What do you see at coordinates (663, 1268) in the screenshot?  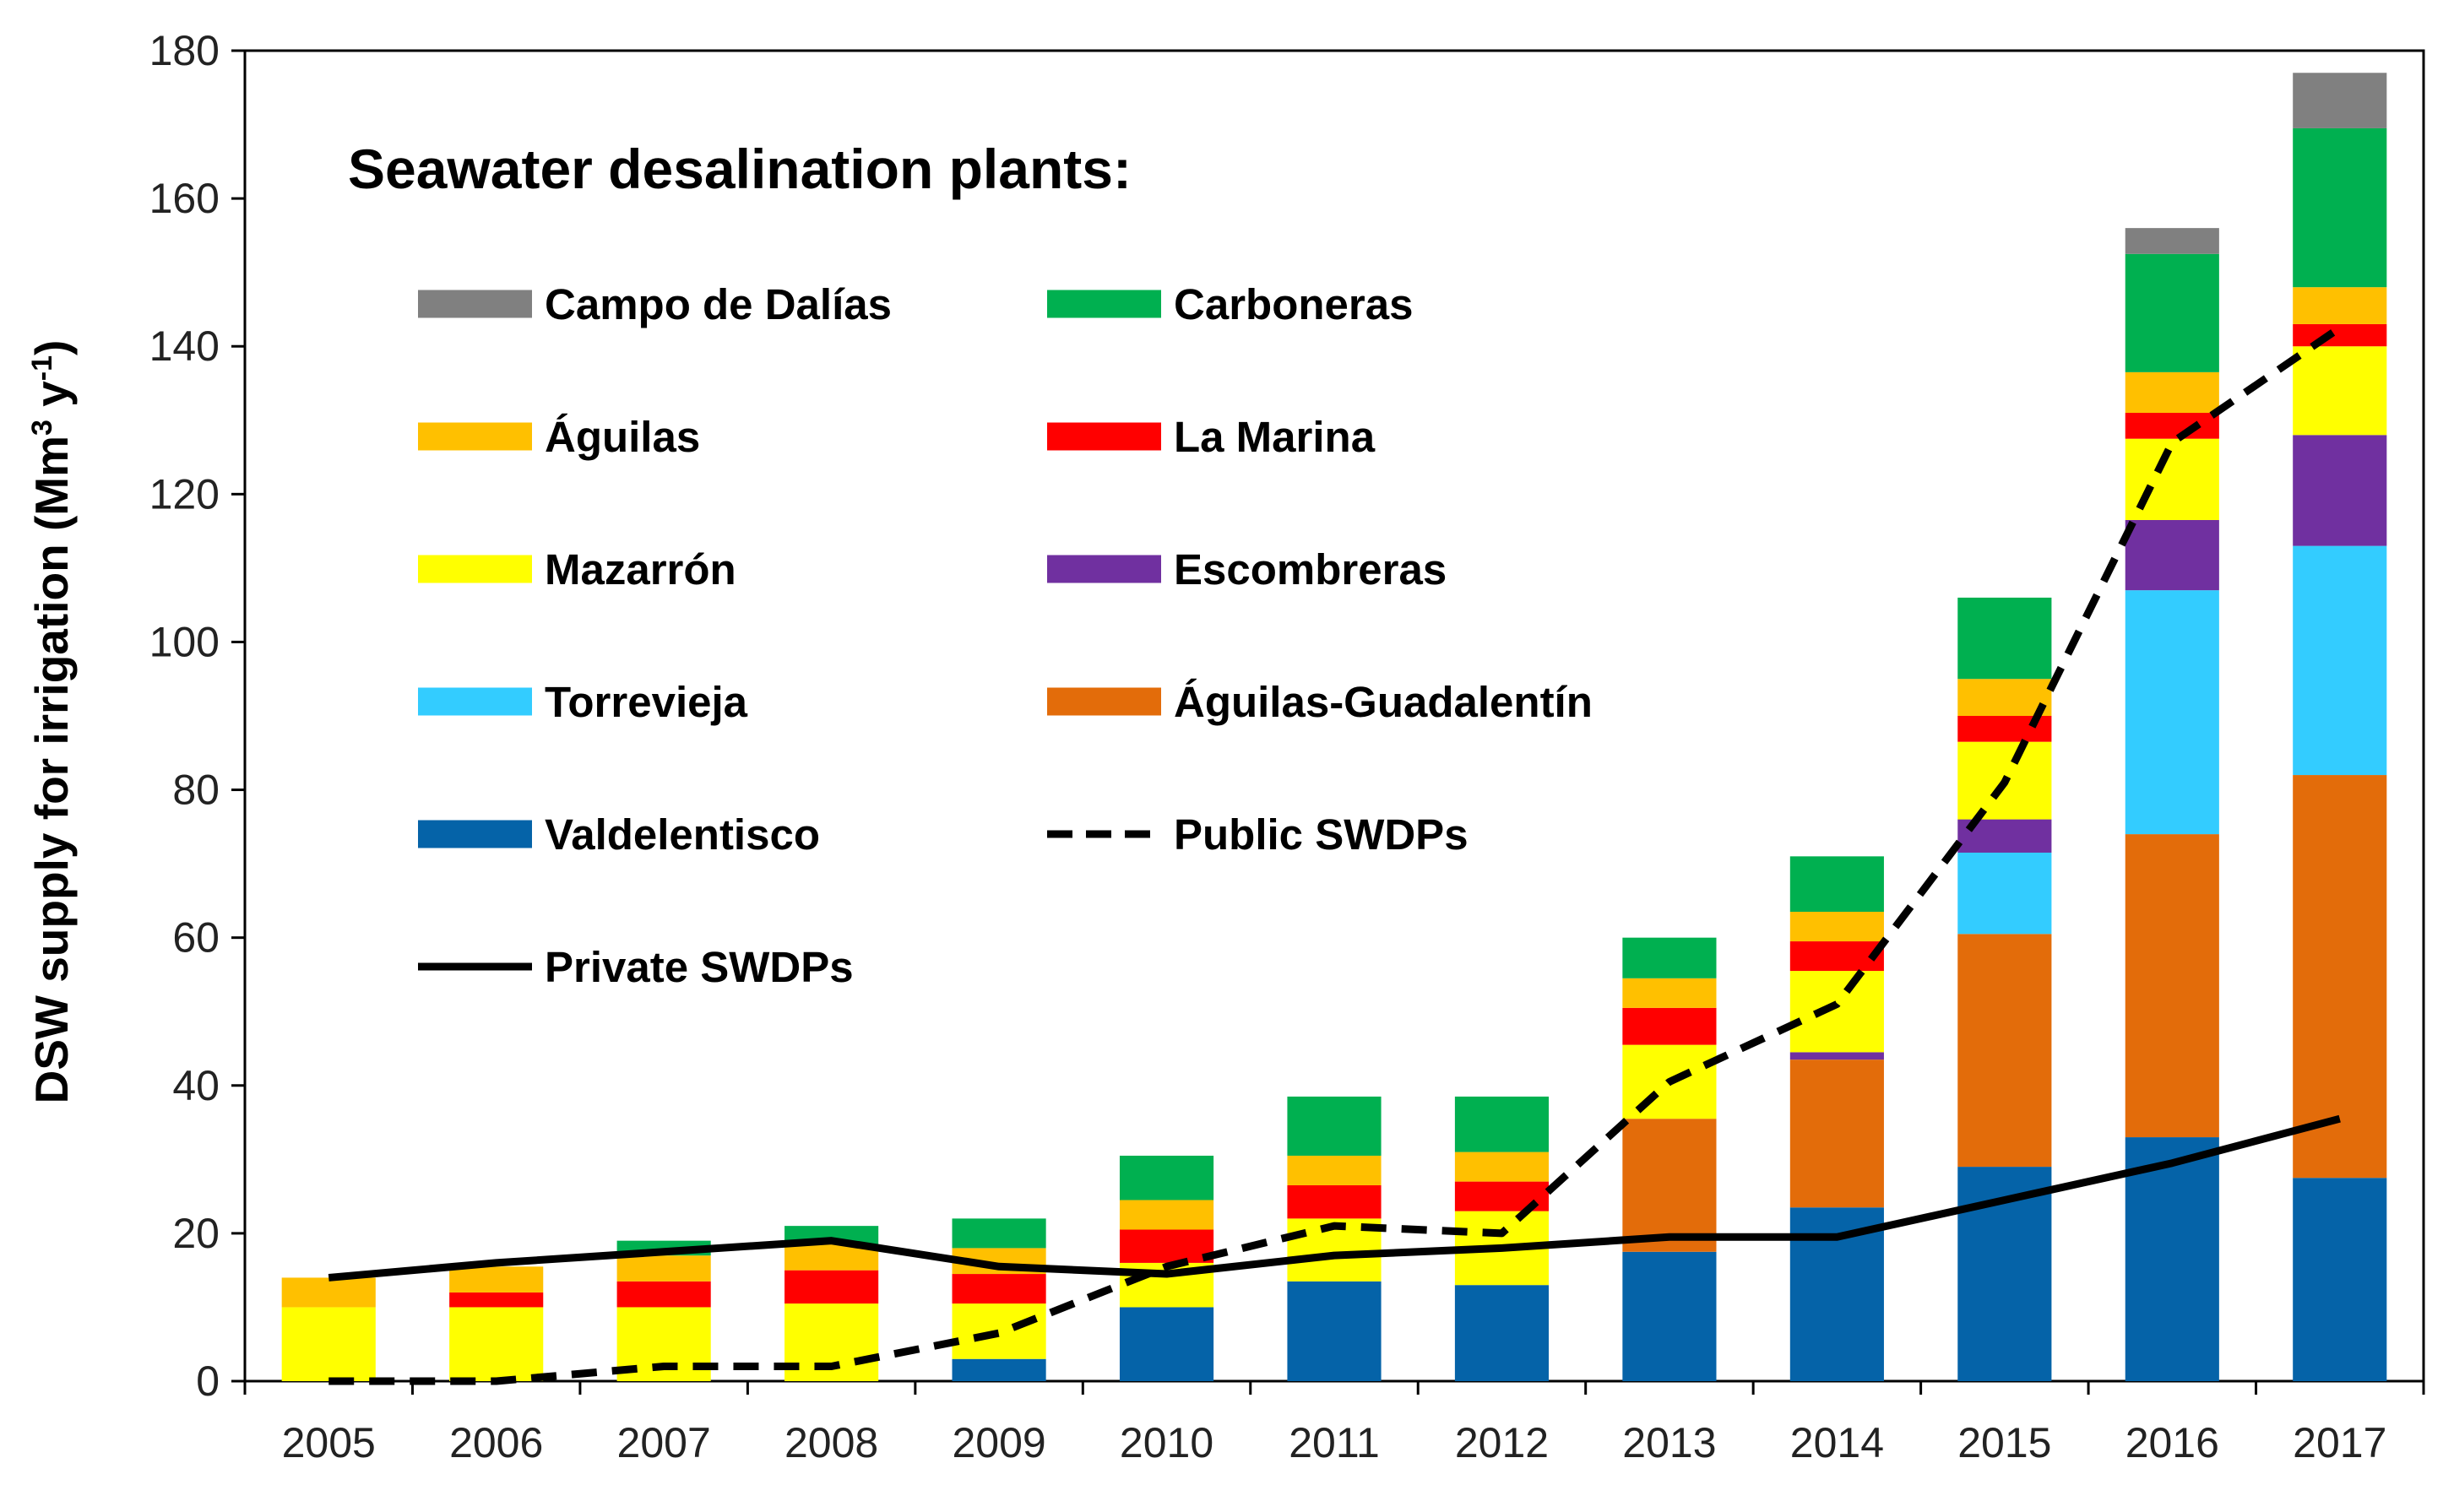 I see `bar-segment--guilas-2007` at bounding box center [663, 1268].